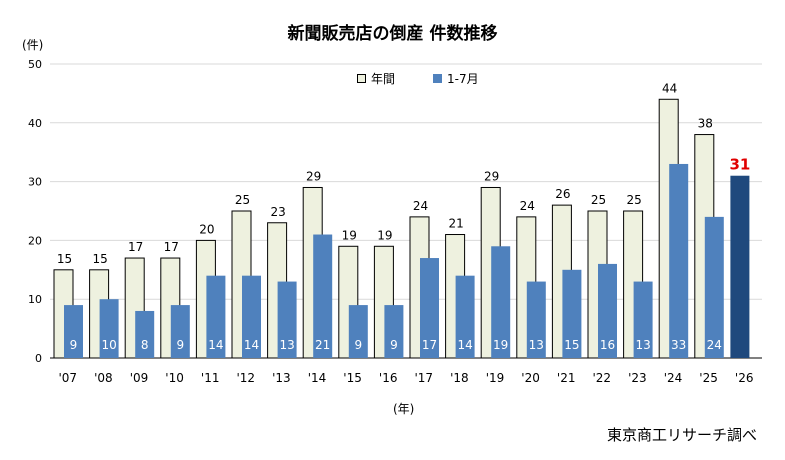 The image size is (785, 460). Describe the element at coordinates (705, 124) in the screenshot. I see `data-label-annual: 38` at that location.